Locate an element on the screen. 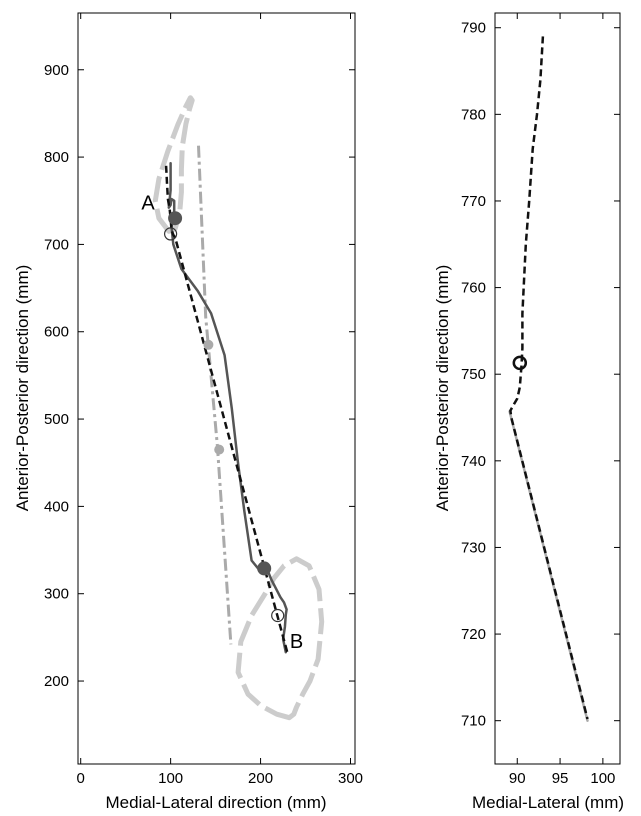 The width and height of the screenshot is (641, 816). left-xtick-label: 0 is located at coordinates (81, 778).